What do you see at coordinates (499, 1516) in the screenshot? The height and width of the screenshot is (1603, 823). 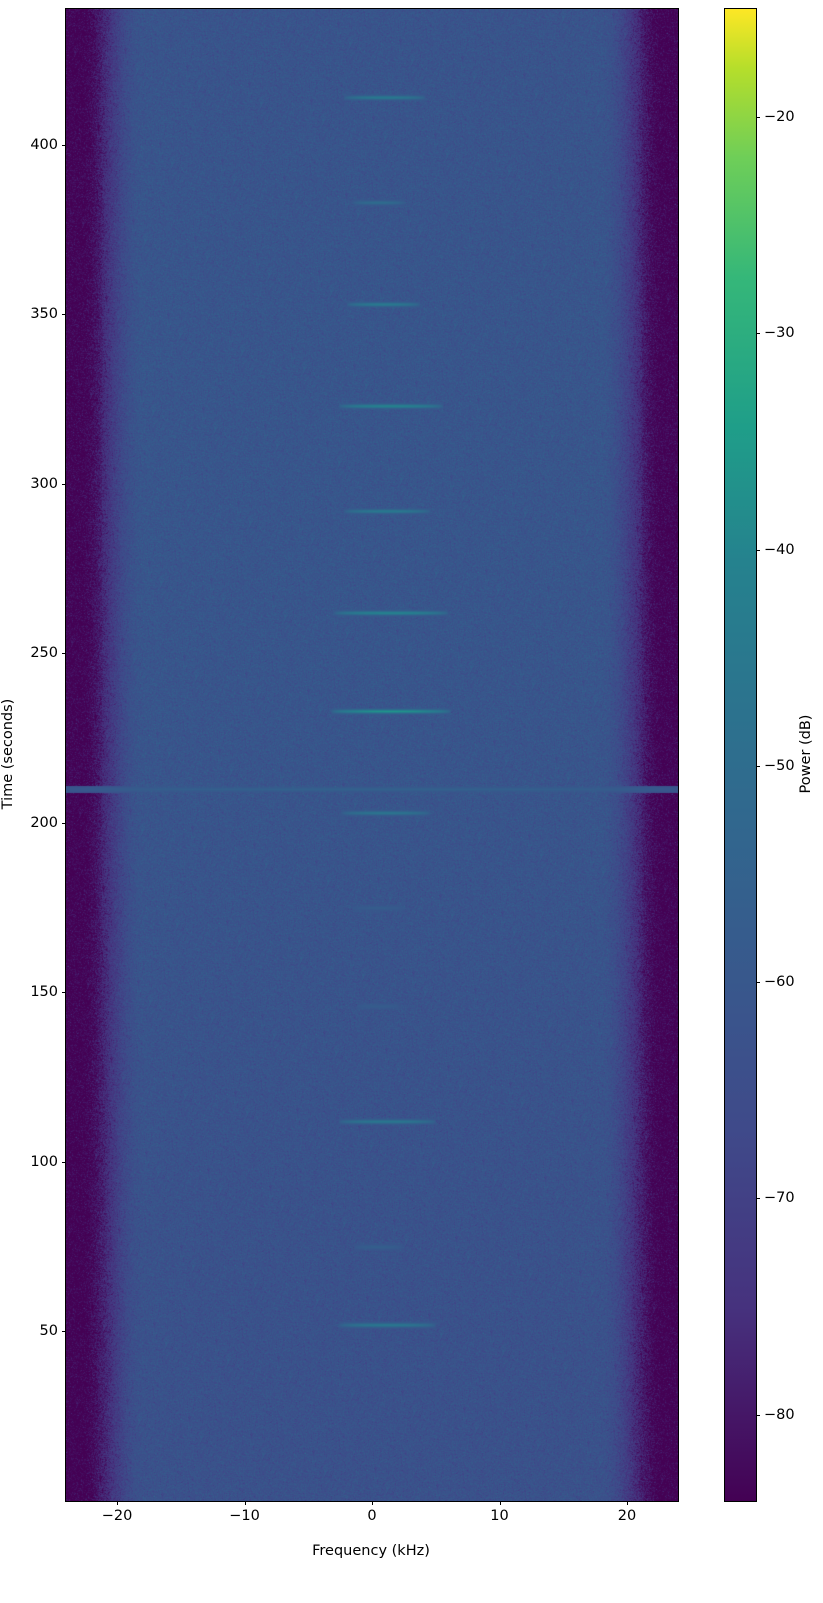 I see `x-tick-label: 10` at bounding box center [499, 1516].